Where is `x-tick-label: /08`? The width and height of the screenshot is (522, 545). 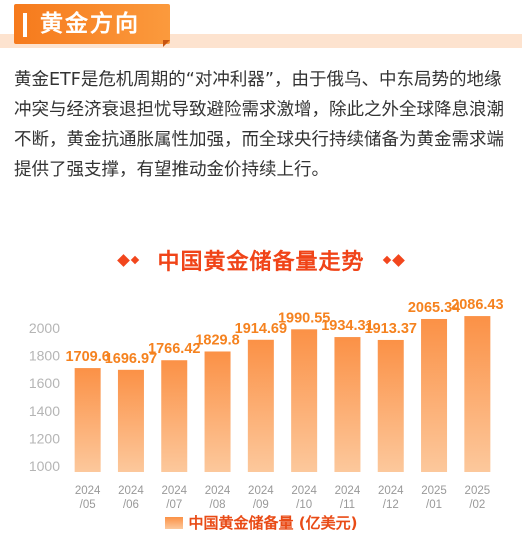 x-tick-label: /08 is located at coordinates (218, 504).